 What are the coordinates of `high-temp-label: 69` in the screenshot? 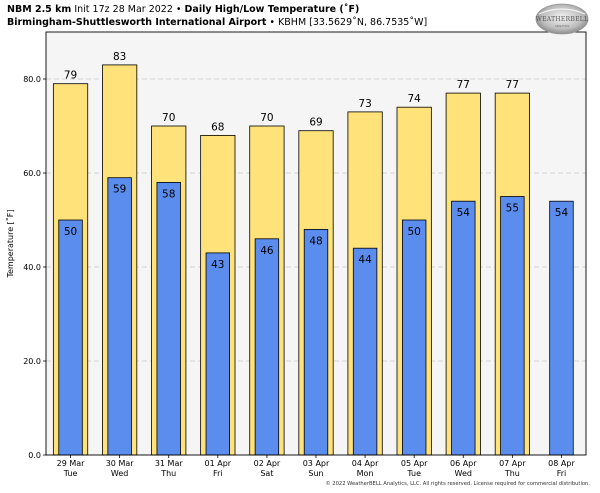 It's located at (315, 123).